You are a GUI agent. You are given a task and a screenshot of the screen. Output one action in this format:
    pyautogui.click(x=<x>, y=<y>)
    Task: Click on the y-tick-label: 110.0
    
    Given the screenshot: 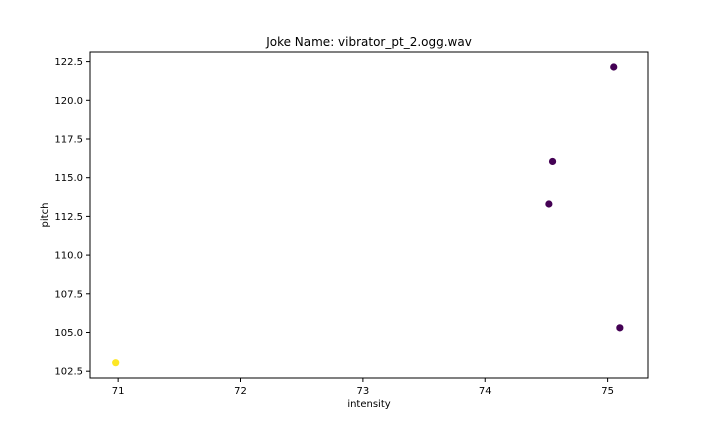 What is the action you would take?
    pyautogui.click(x=68, y=256)
    